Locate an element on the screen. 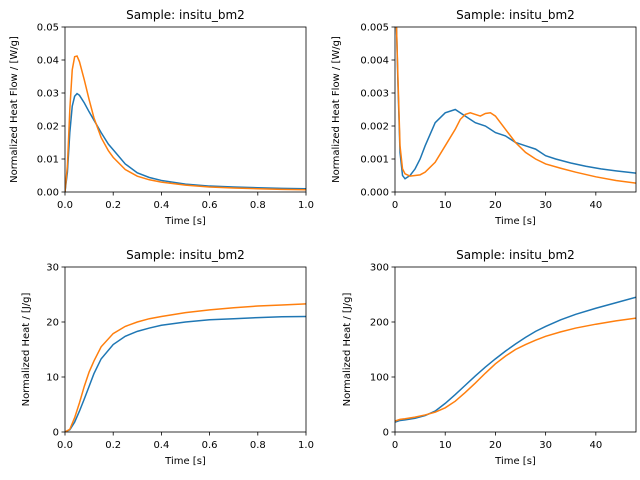  y-tick-label: 0.003 is located at coordinates (374, 94).